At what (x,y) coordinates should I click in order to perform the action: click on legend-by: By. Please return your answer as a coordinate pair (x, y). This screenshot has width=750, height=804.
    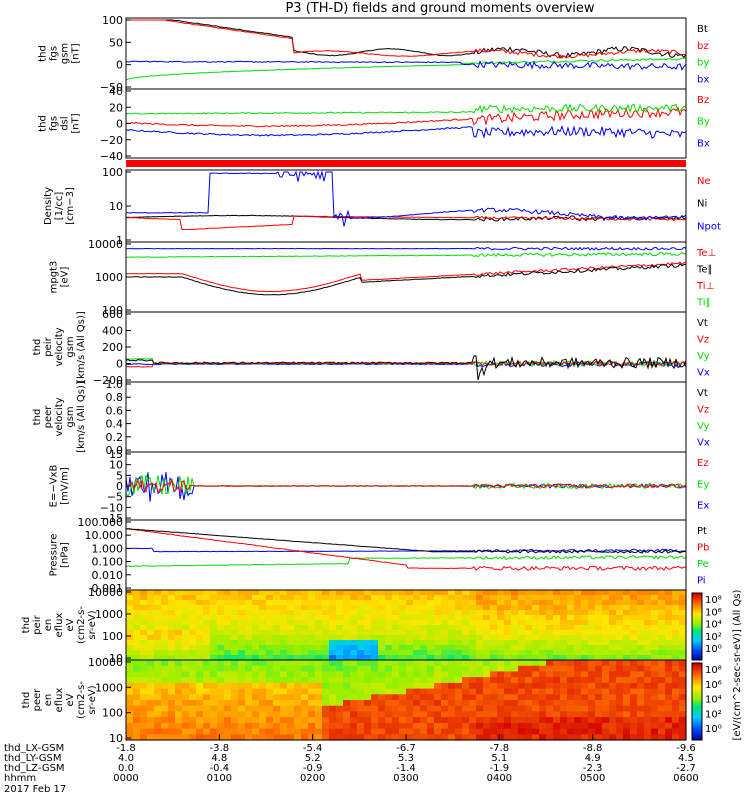
    Looking at the image, I should click on (703, 122).